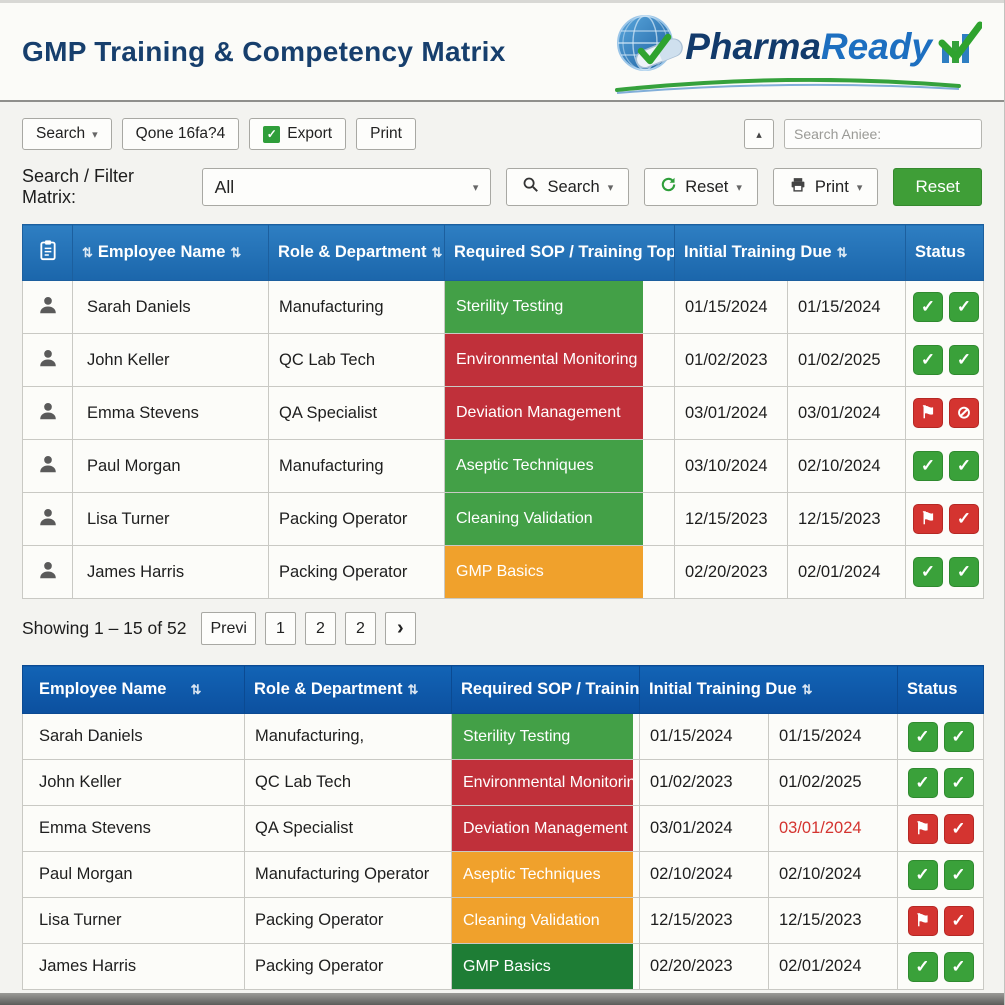 The height and width of the screenshot is (1005, 1005). Describe the element at coordinates (808, 46) in the screenshot. I see `logo-text: PharmaReady` at that location.